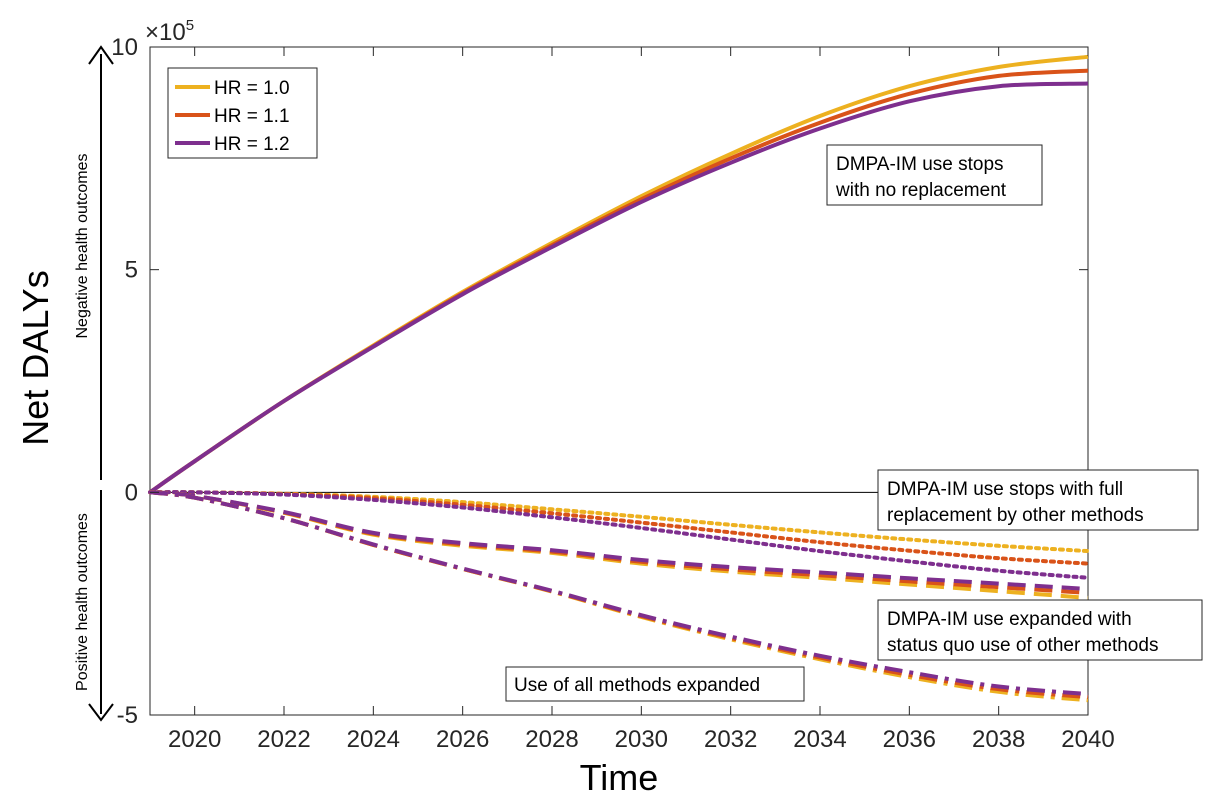 Image resolution: width=1205 pixels, height=800 pixels. What do you see at coordinates (1005, 489) in the screenshot?
I see `annotation-full-replacement-line1: DMPA-IM use stops with full` at bounding box center [1005, 489].